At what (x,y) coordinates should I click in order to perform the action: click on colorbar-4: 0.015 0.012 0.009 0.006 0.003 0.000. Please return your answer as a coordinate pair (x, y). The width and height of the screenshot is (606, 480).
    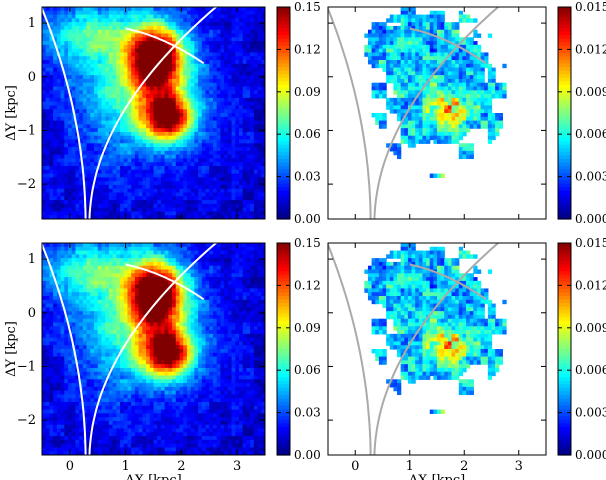
    Looking at the image, I should click on (581, 349).